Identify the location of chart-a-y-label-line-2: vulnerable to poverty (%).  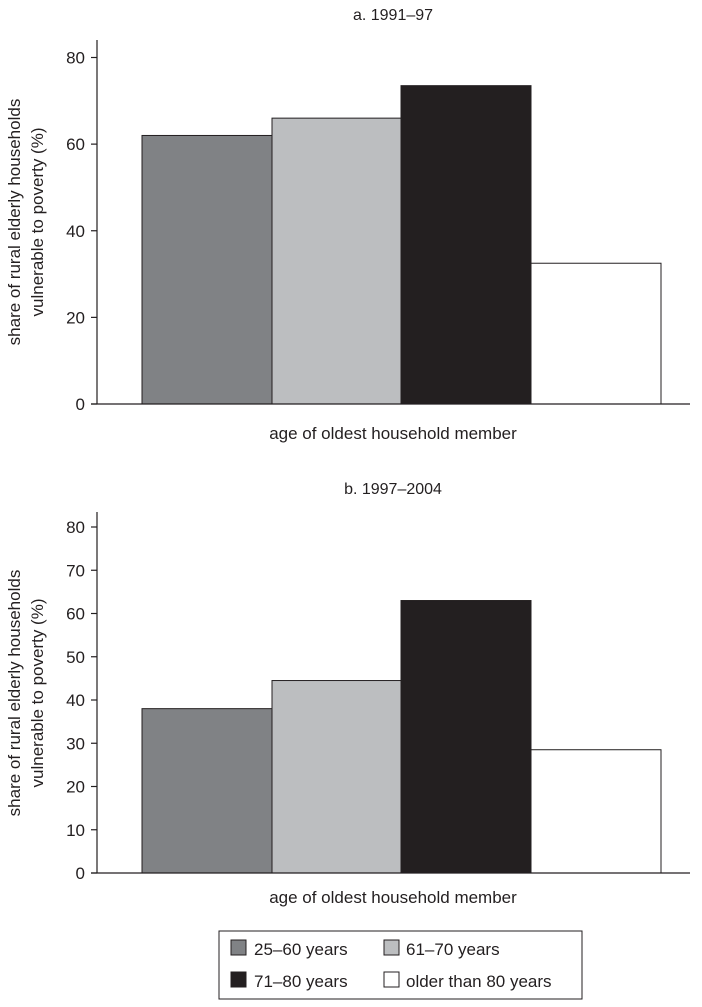
(37, 222).